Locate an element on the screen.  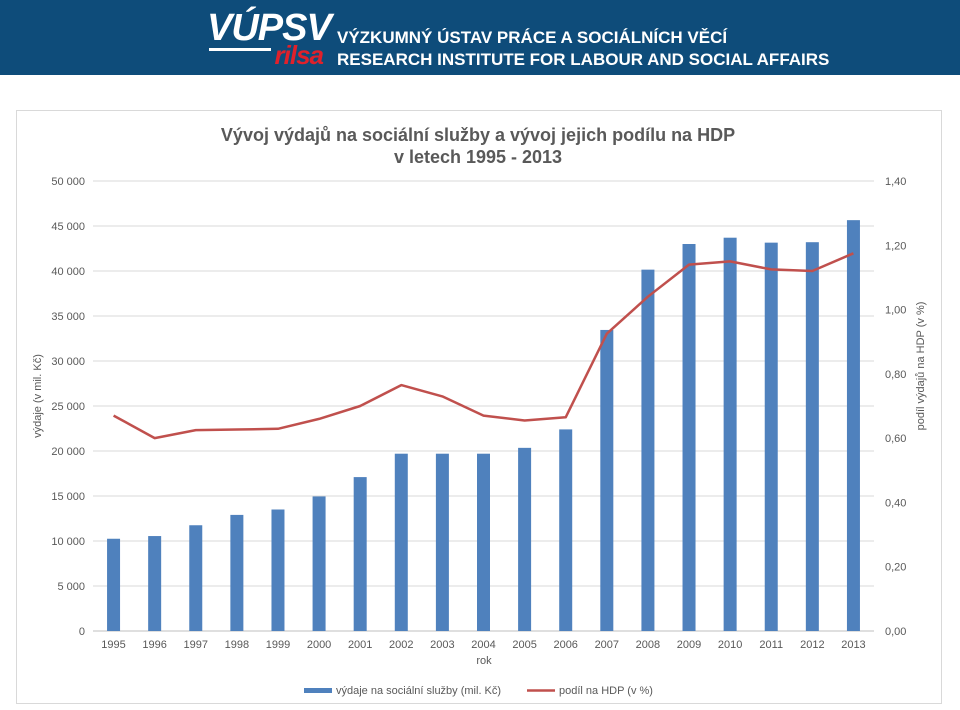
y-tick-label: 20 000 is located at coordinates (68, 452).